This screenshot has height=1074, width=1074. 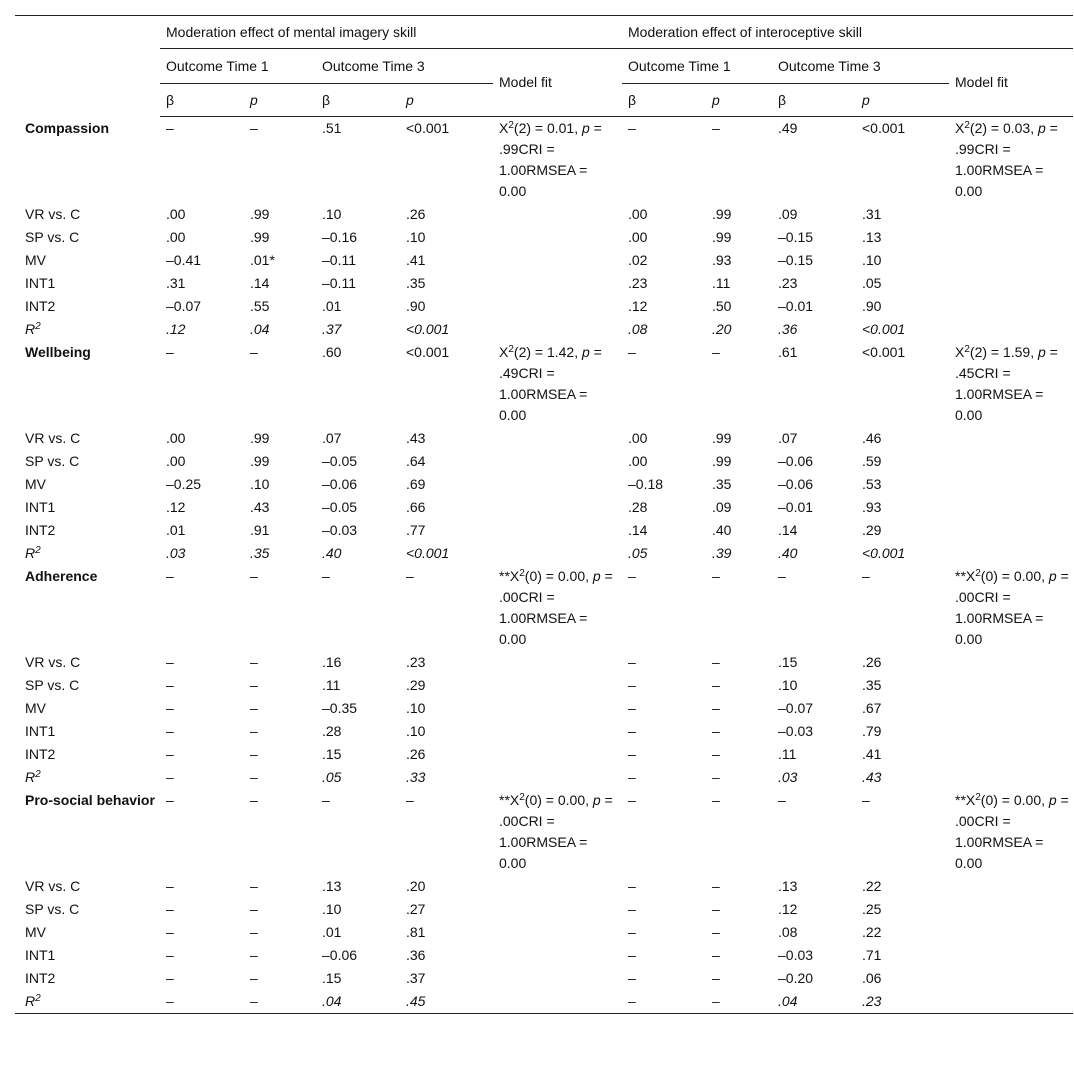 What do you see at coordinates (796, 955) in the screenshot?
I see `cell: –0.03` at bounding box center [796, 955].